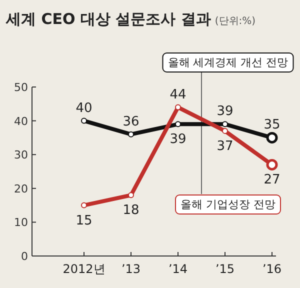 Image resolution: width=300 pixels, height=288 pixels. I want to click on data-label: 37, so click(225, 146).